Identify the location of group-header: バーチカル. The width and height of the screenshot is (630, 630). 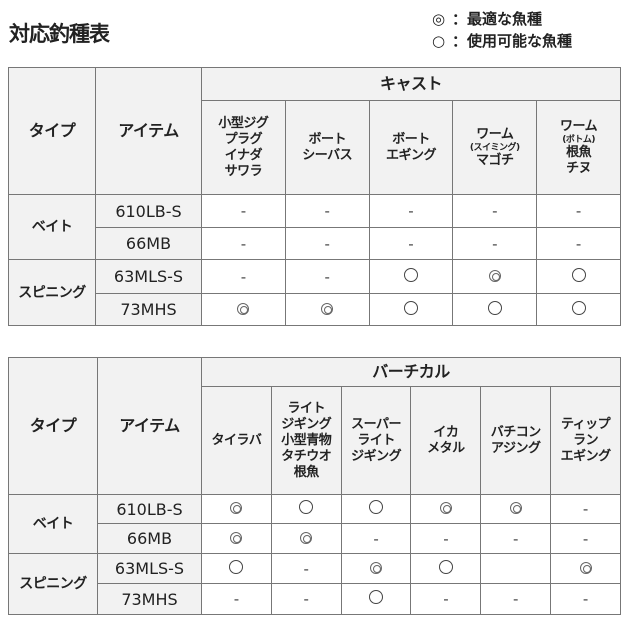
(411, 372).